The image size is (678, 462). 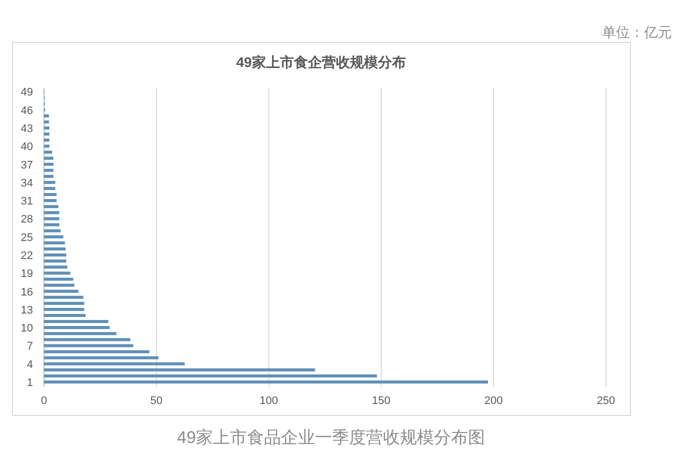 I want to click on x-tick-label: 50, so click(x=156, y=401).